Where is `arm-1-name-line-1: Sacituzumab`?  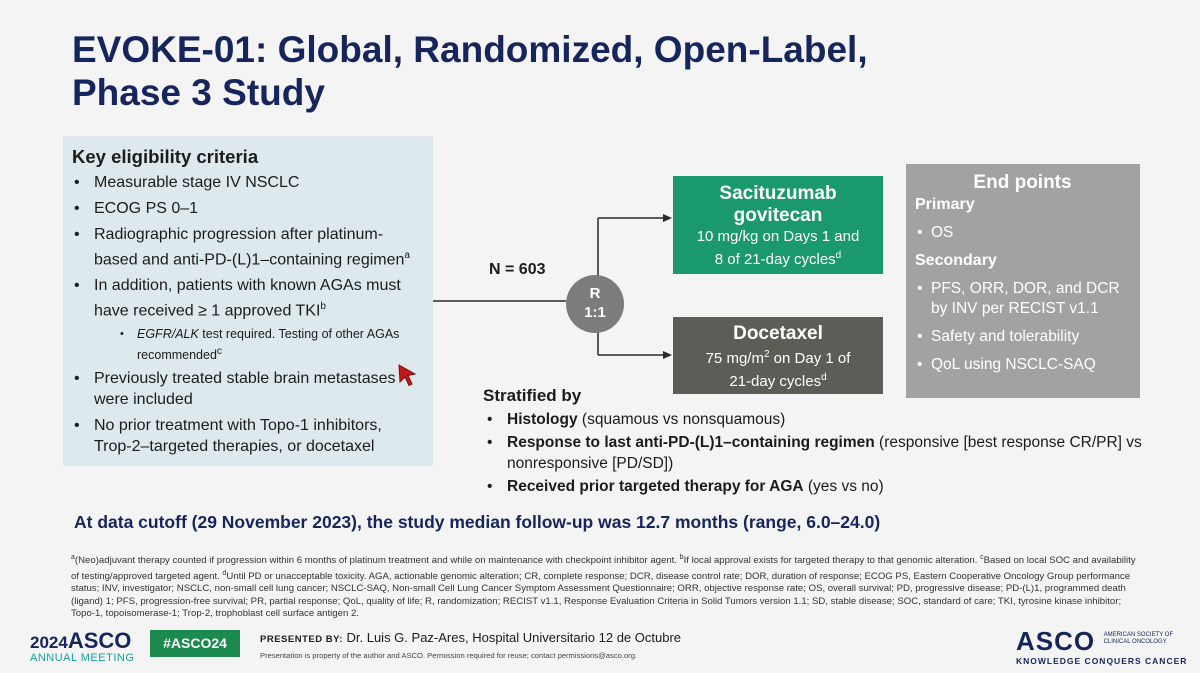
arm-1-name-line-1: Sacituzumab is located at coordinates (778, 193).